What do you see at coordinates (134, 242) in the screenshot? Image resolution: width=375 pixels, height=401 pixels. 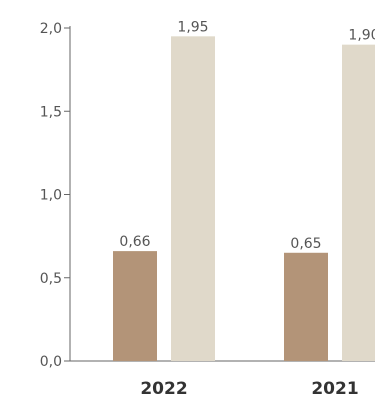 I see `bar-value-label: 0,66` at bounding box center [134, 242].